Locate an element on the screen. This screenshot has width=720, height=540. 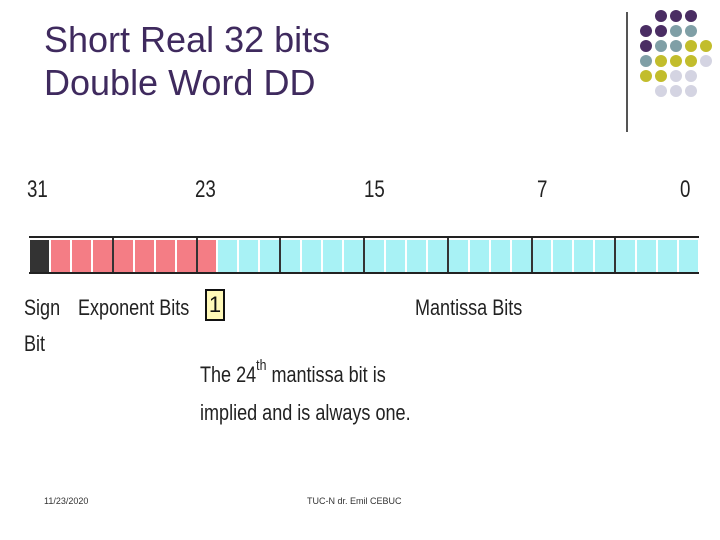
title-line-1: Short Real 32 bits is located at coordinates (187, 39).